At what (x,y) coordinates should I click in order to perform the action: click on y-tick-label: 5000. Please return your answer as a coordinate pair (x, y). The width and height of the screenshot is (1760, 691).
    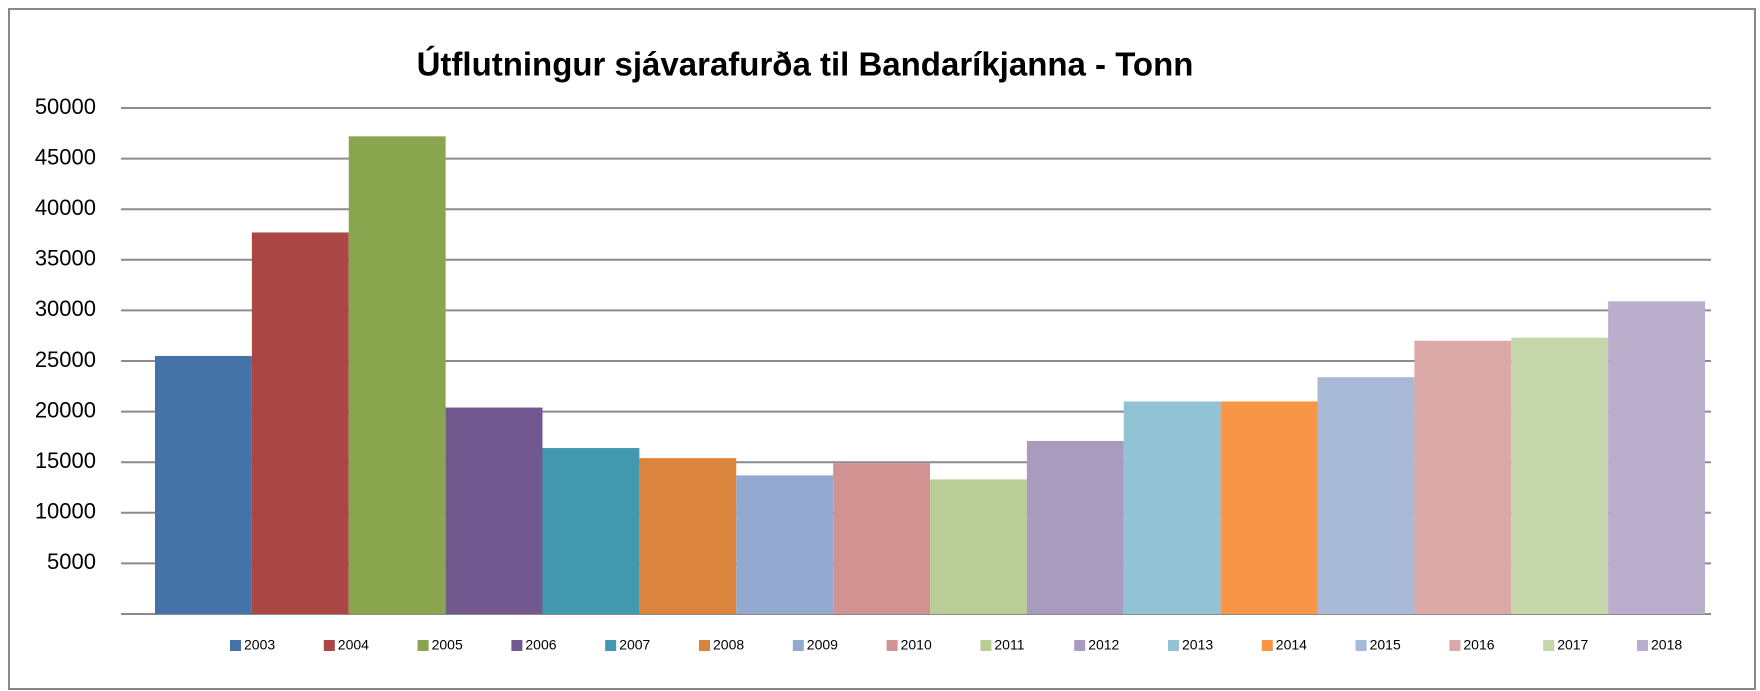
    Looking at the image, I should click on (71, 561).